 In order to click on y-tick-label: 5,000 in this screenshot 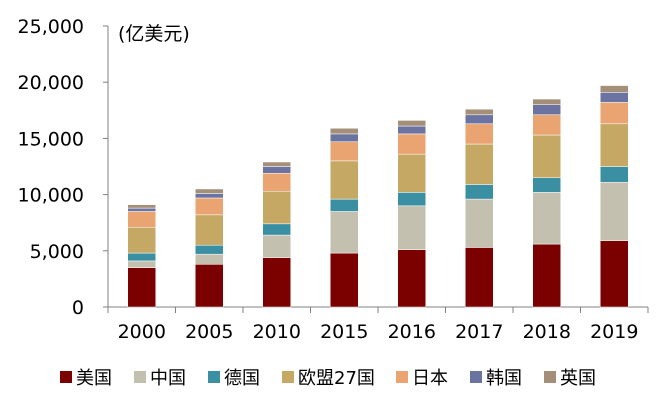, I will do `click(57, 252)`.